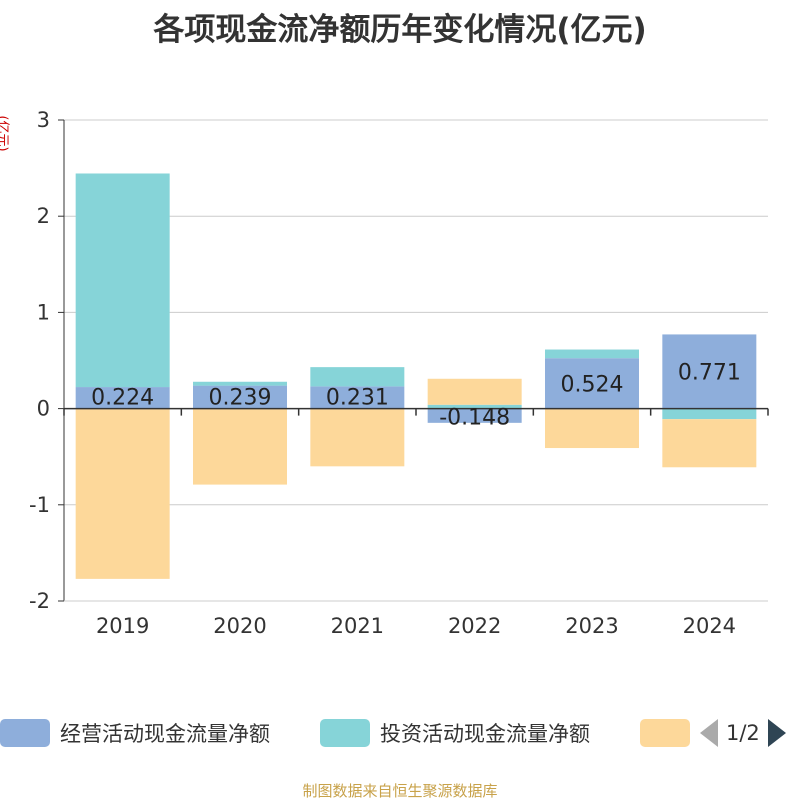 The image size is (800, 801). What do you see at coordinates (39, 601) in the screenshot?
I see `y-tick-label: -2` at bounding box center [39, 601].